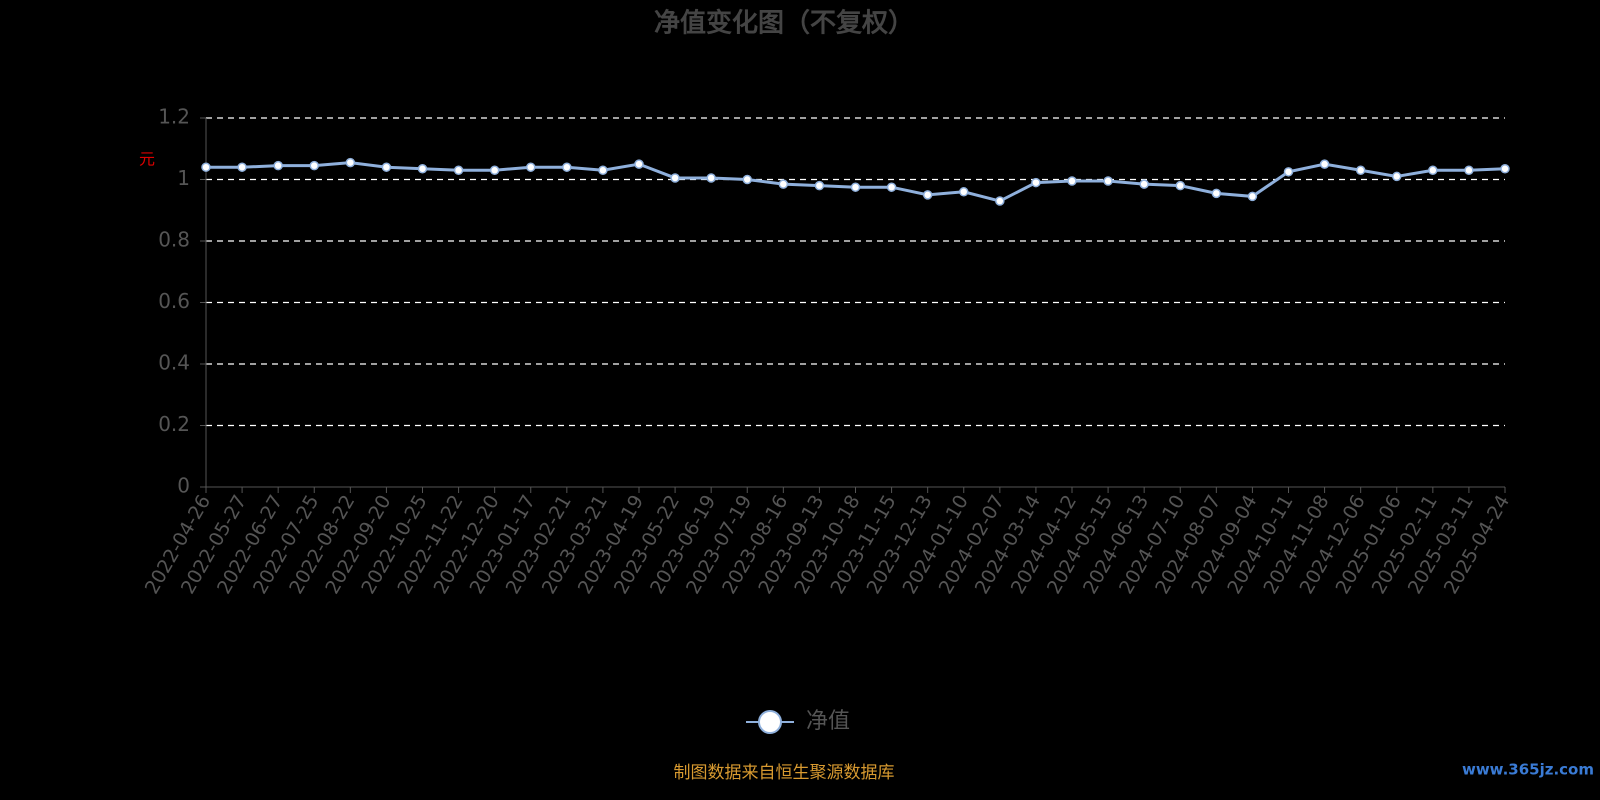 This screenshot has width=1600, height=800. What do you see at coordinates (183, 178) in the screenshot?
I see `y-tick-label: 1` at bounding box center [183, 178].